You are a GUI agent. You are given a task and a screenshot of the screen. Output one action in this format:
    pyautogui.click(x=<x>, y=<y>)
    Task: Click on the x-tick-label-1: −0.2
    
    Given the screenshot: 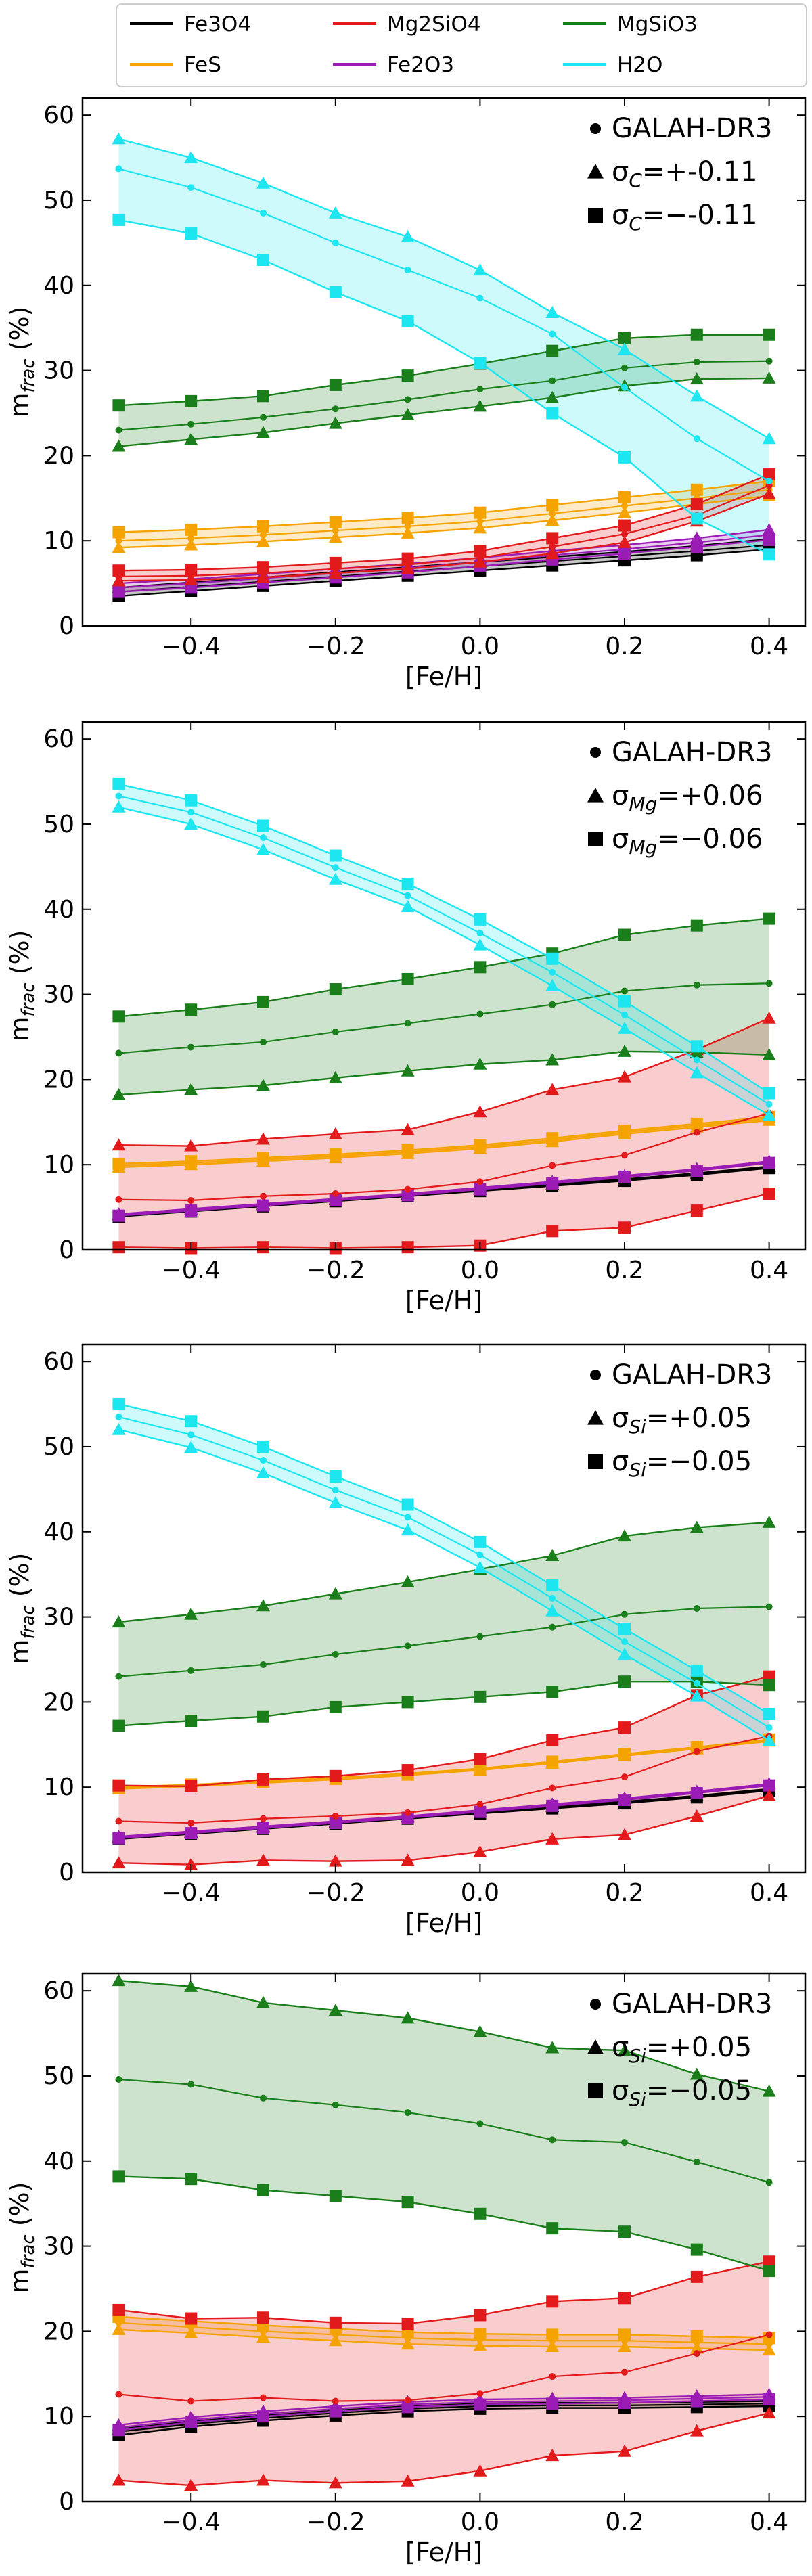 What is the action you would take?
    pyautogui.click(x=335, y=1270)
    